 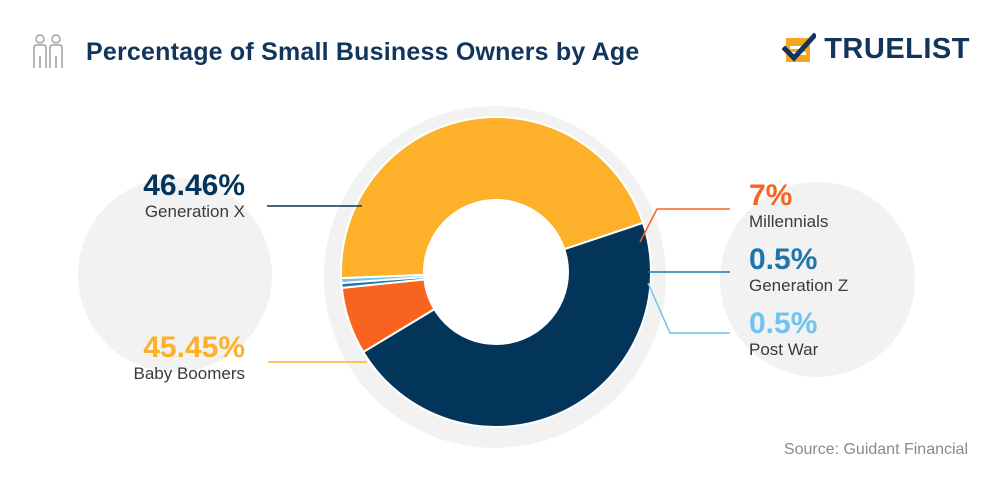 What do you see at coordinates (194, 211) in the screenshot?
I see `name-generation-x: Generation X` at bounding box center [194, 211].